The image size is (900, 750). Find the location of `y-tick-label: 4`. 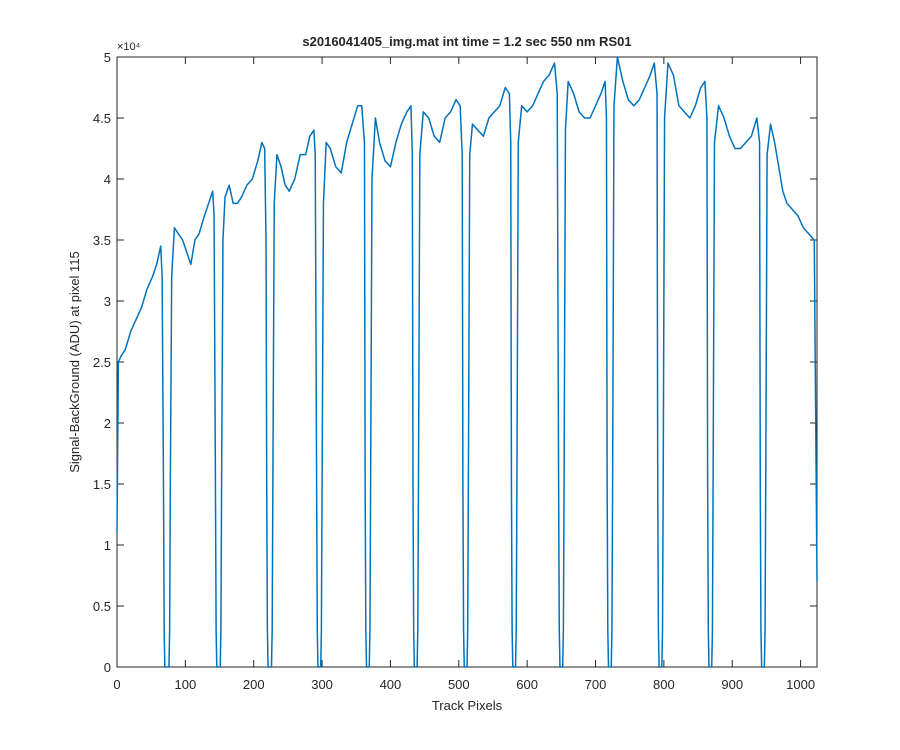

y-tick-label: 4 is located at coordinates (107, 179).